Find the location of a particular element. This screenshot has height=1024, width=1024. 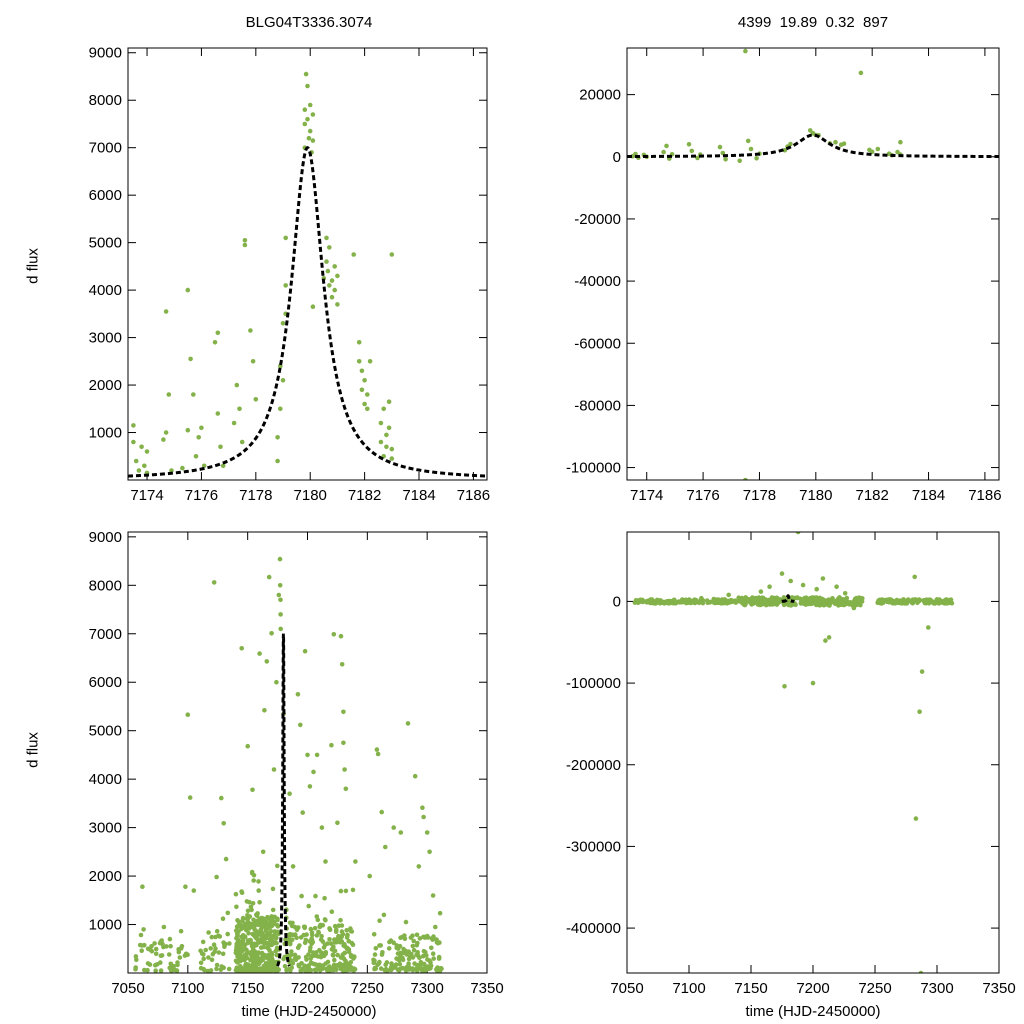

y-tick-label: -60000 is located at coordinates (597, 343).